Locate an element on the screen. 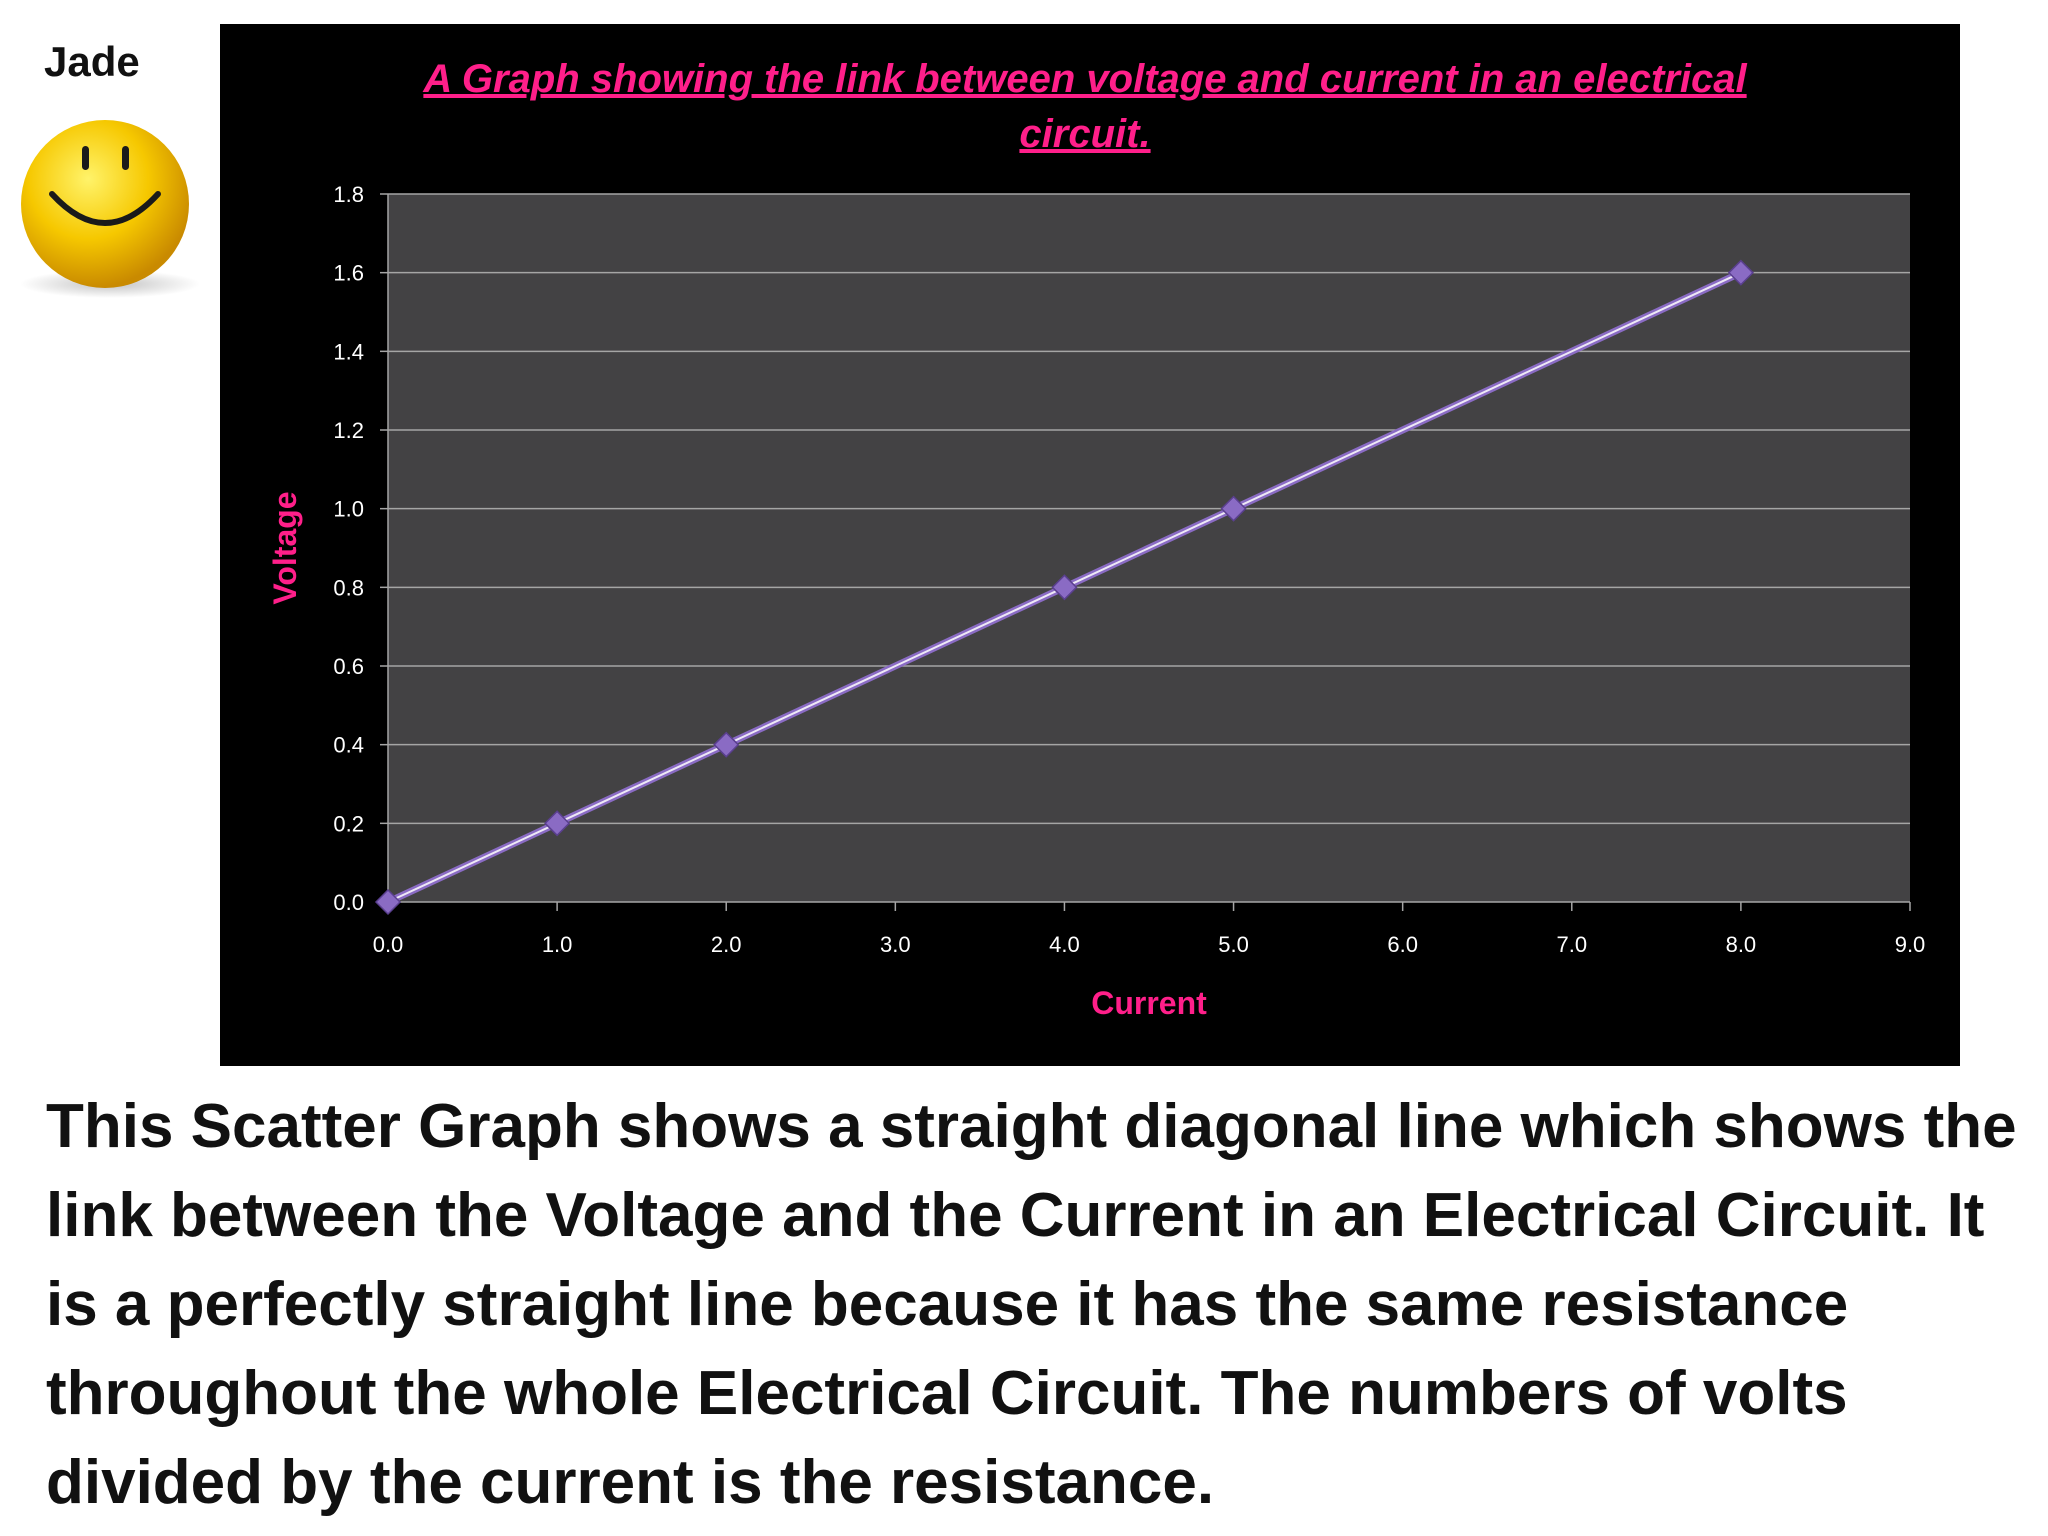 The image size is (2048, 1536). y-tick-label: 1.4 is located at coordinates (348, 351).